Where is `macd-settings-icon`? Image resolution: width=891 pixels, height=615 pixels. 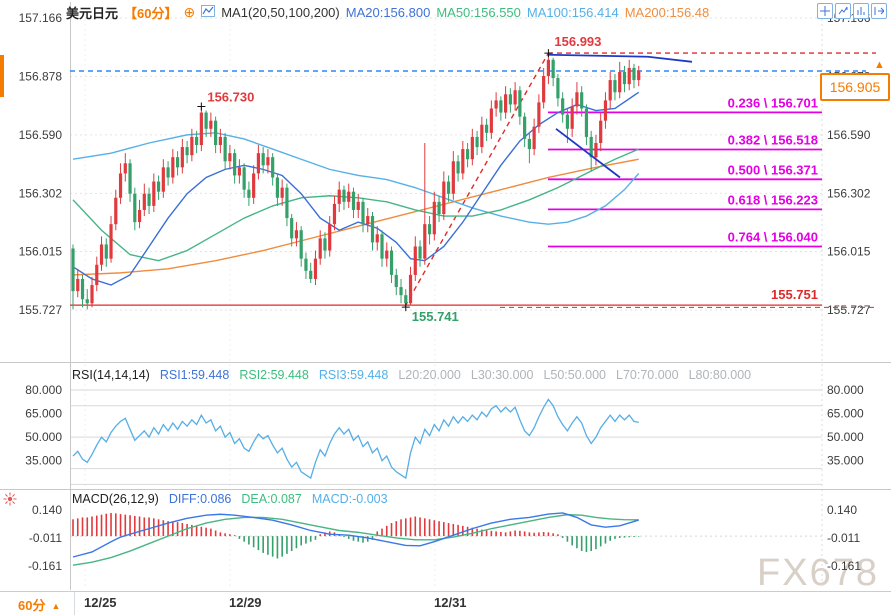
macd-settings-icon is located at coordinates (10, 501).